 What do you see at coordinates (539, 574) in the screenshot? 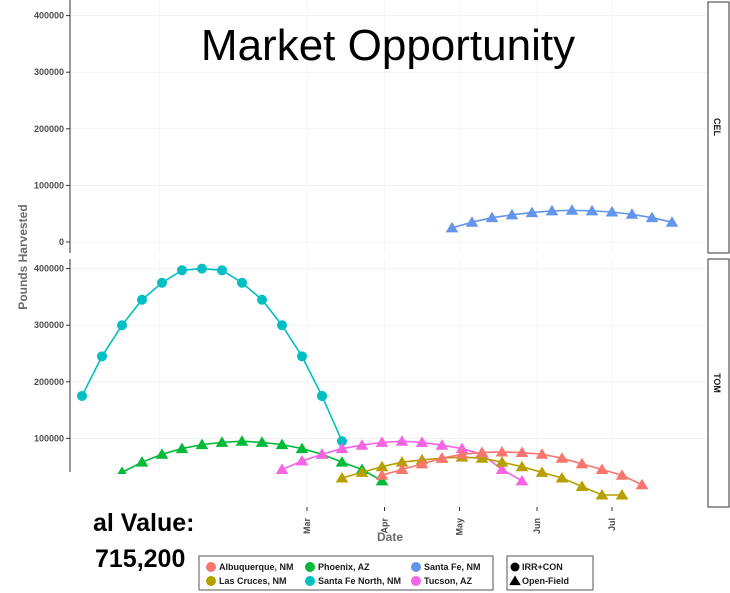
I see `shape-legend: IRR+CON Open-Field` at bounding box center [539, 574].